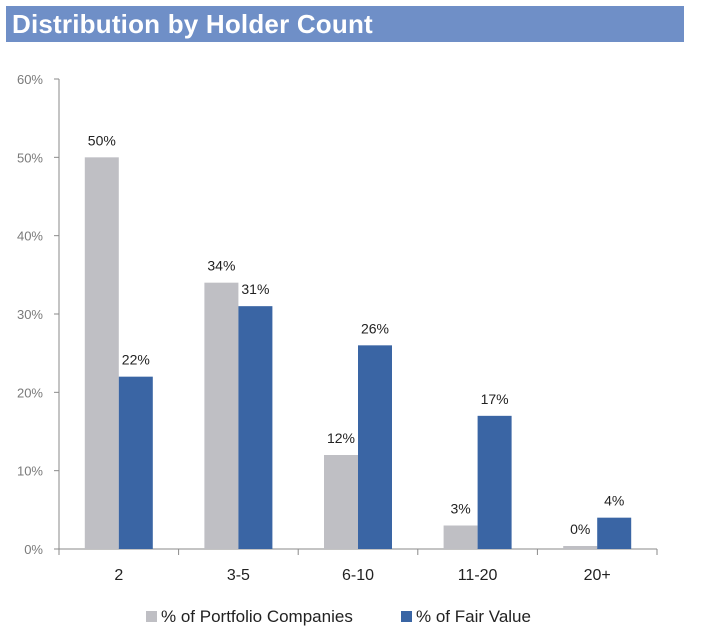 The height and width of the screenshot is (644, 716). What do you see at coordinates (341, 438) in the screenshot?
I see `data-label: 12%` at bounding box center [341, 438].